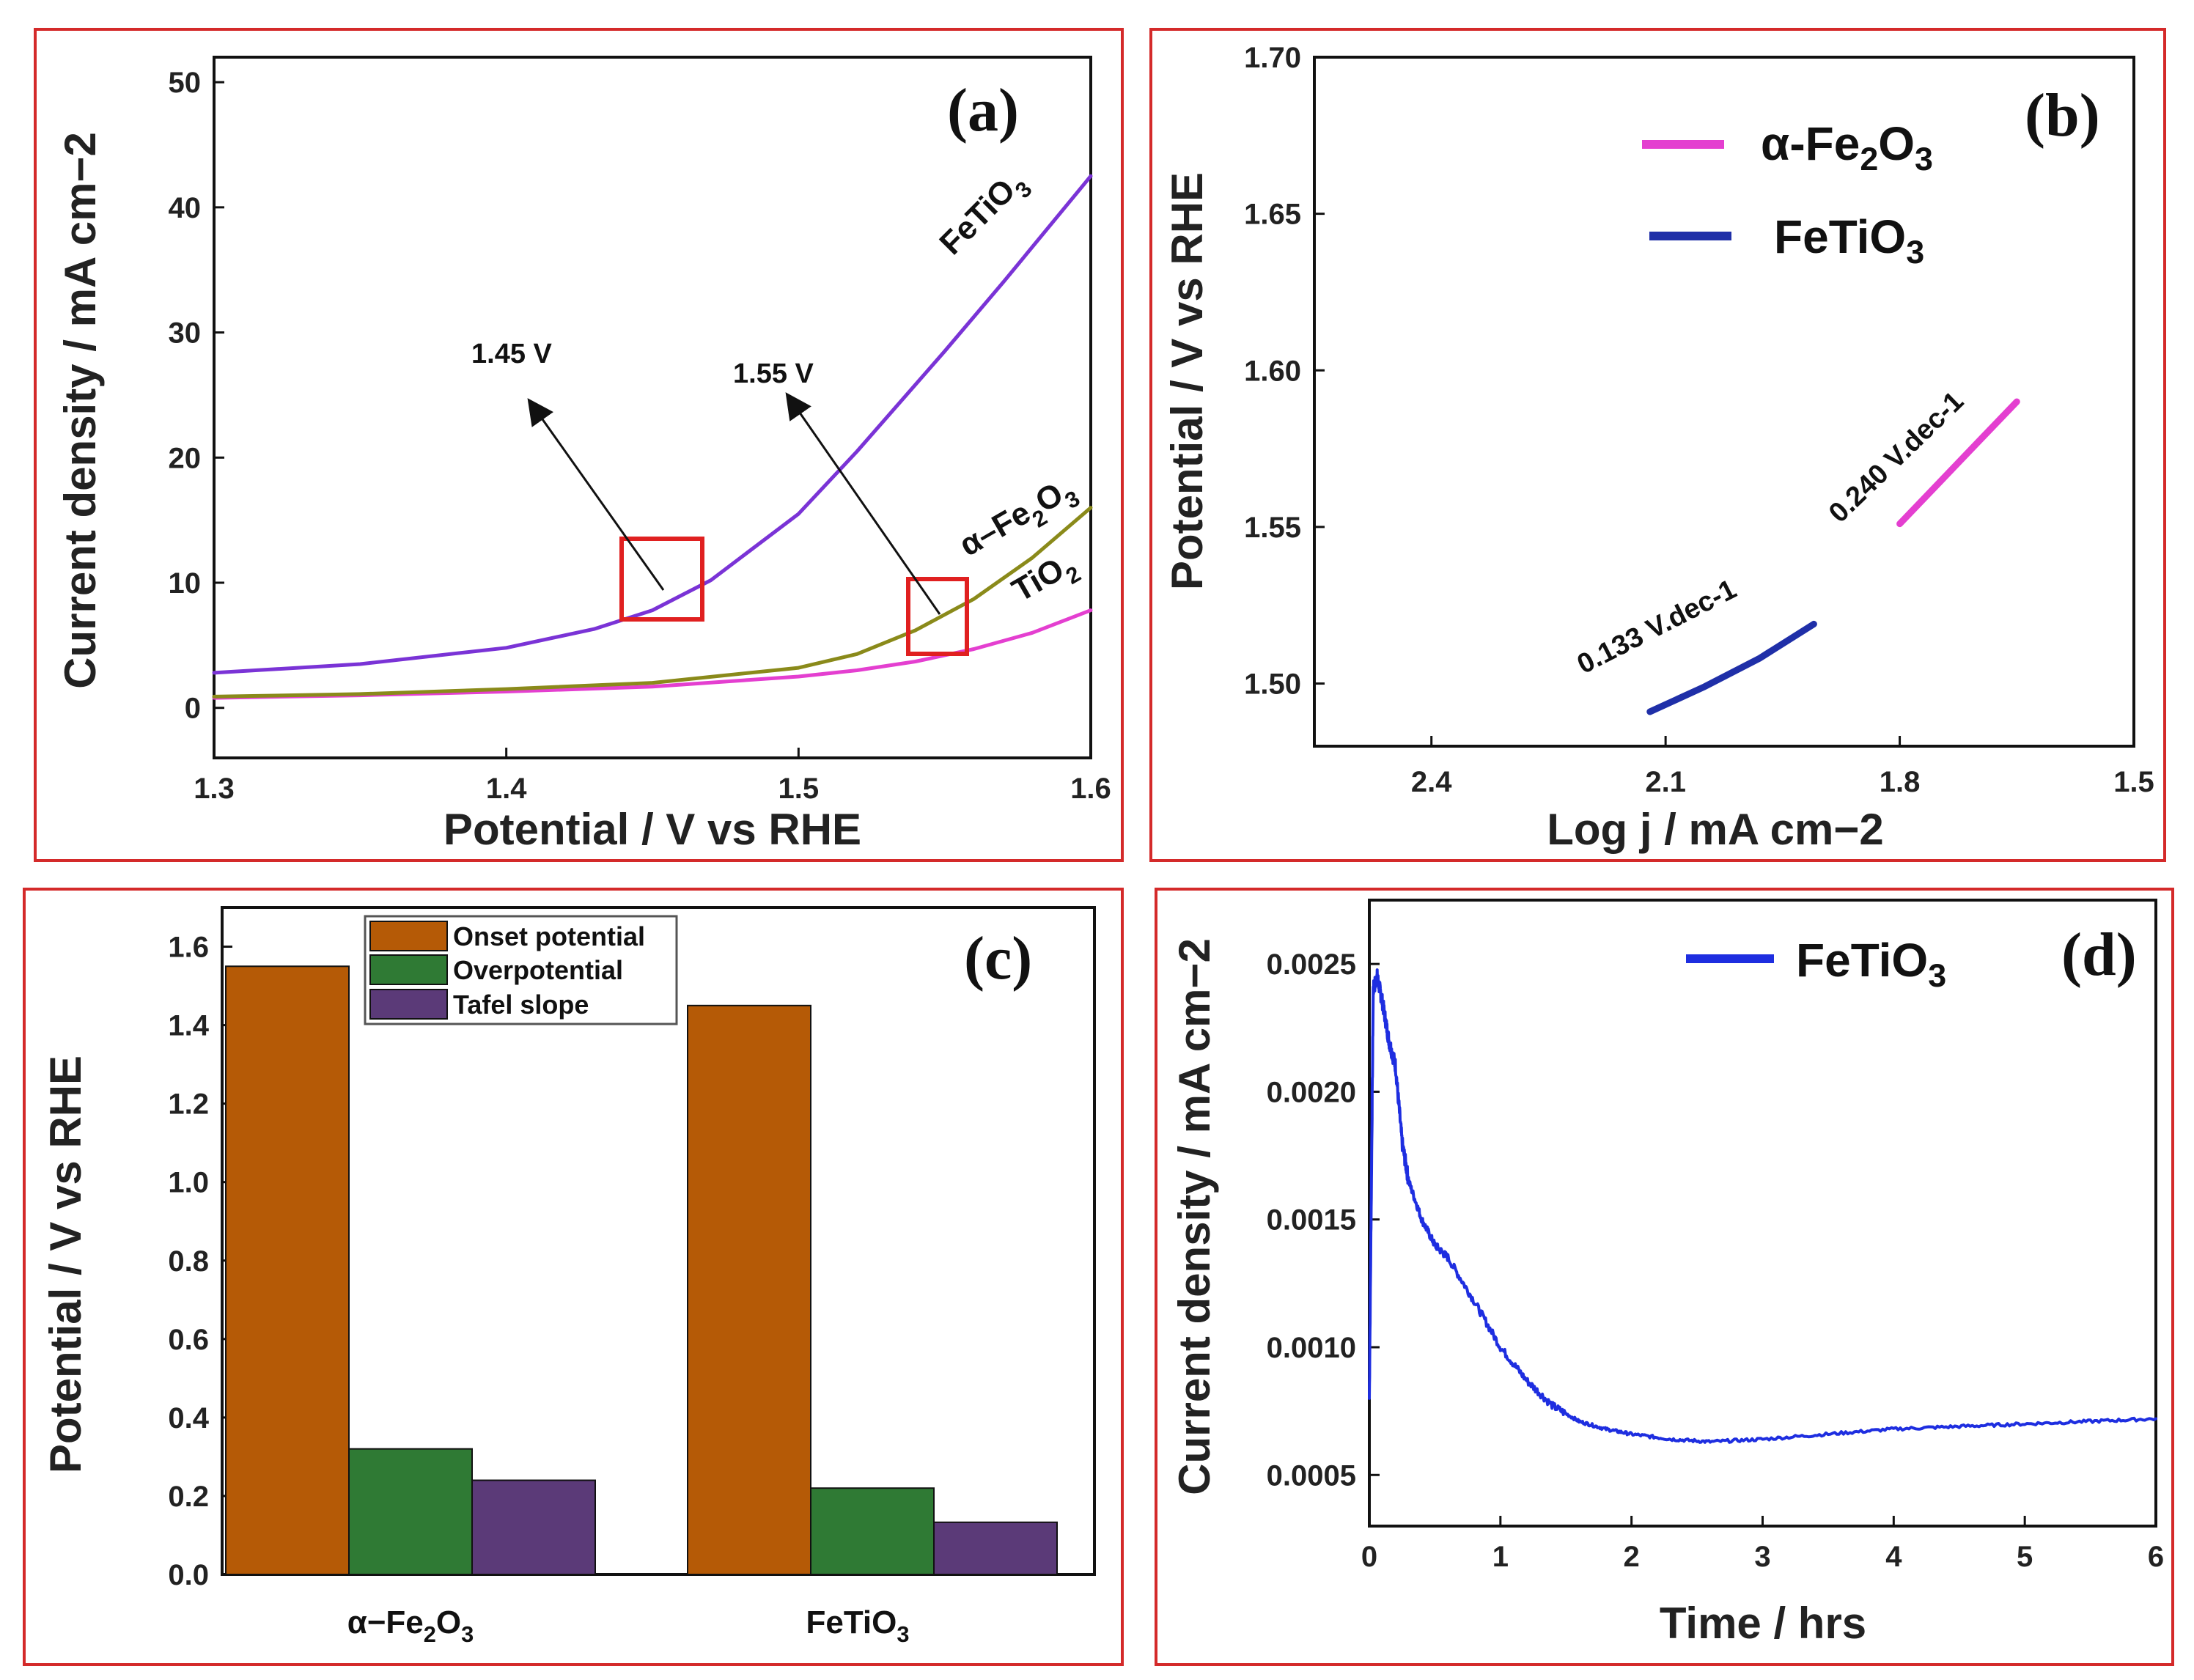 The height and width of the screenshot is (1680, 2194). What do you see at coordinates (186, 208) in the screenshot?
I see `y-tick-label: 40` at bounding box center [186, 208].